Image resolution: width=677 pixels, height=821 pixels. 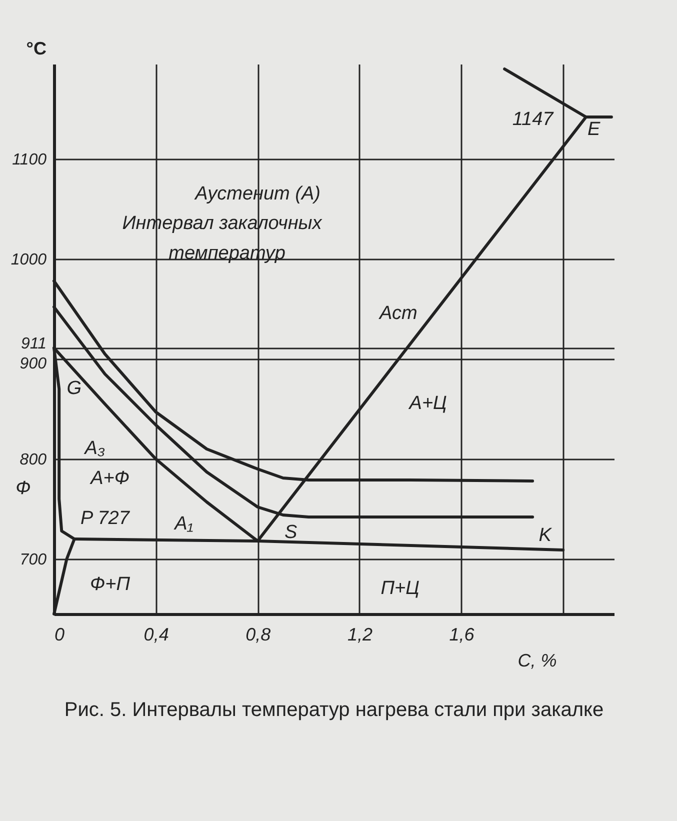 I want to click on annotation: S, so click(x=291, y=533).